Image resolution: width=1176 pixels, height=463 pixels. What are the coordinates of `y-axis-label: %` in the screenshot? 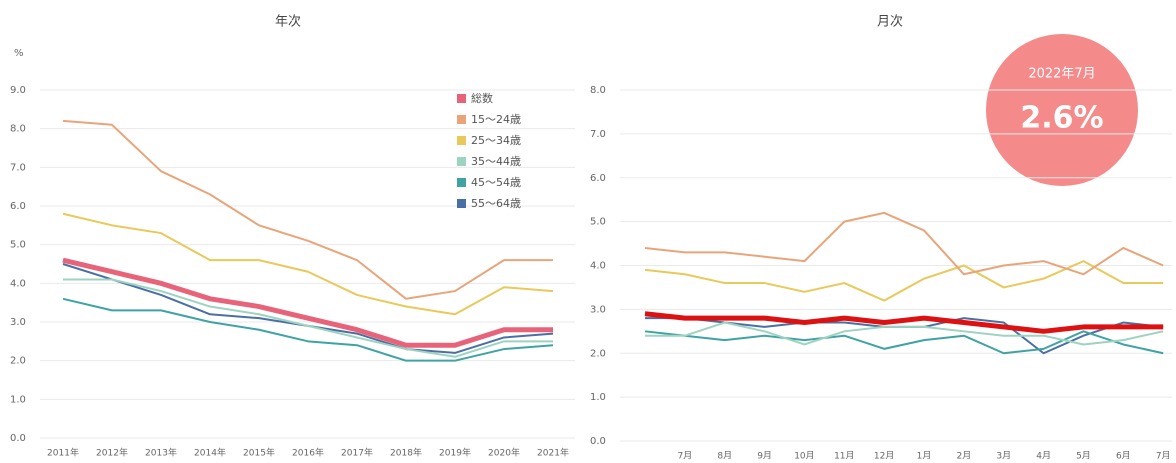 It's located at (19, 53).